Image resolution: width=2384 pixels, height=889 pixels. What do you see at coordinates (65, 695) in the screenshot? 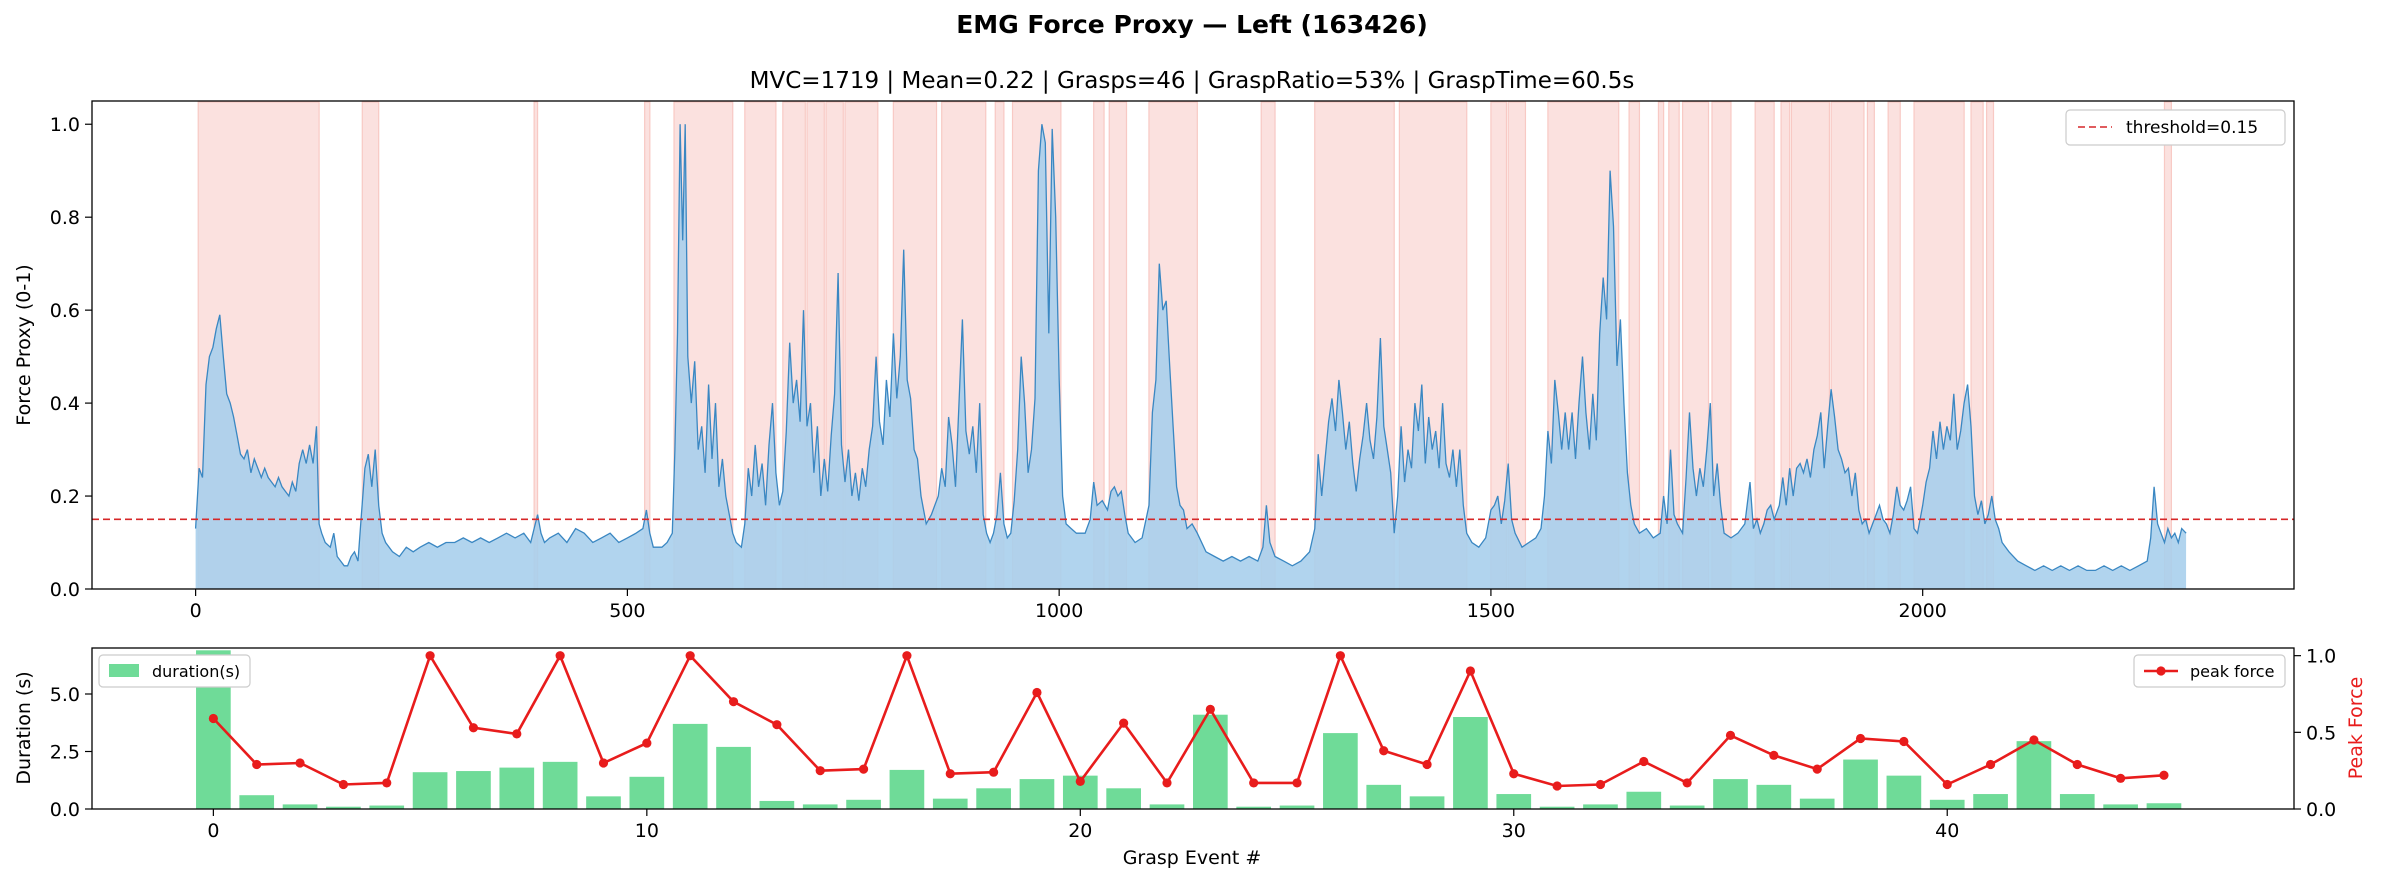
I see `y-tick-label: 5.0` at bounding box center [65, 695].